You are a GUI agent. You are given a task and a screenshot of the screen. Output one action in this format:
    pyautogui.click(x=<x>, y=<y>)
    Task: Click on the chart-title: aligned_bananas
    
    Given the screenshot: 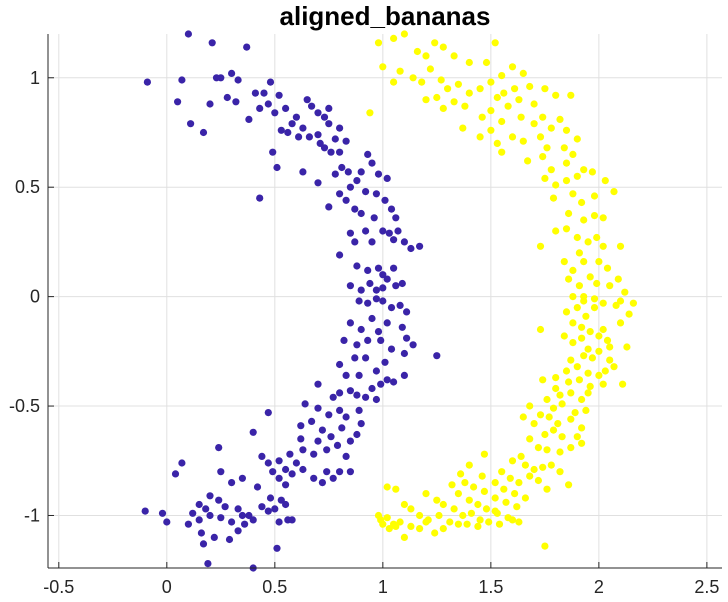 What is the action you would take?
    pyautogui.click(x=385, y=16)
    